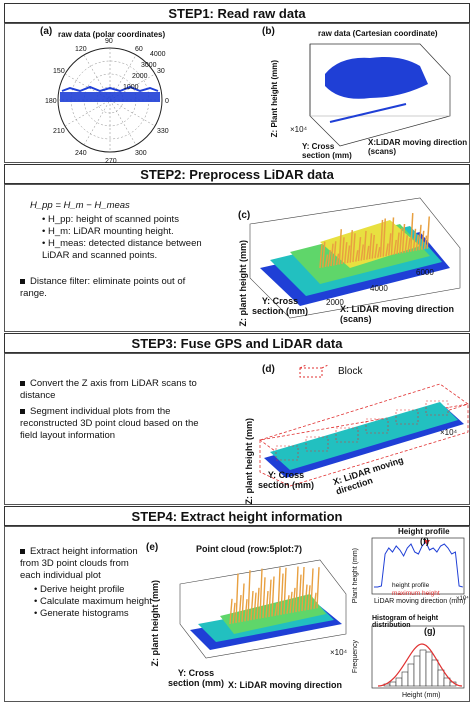 Image resolution: width=474 pixels, height=704 pixels. I want to click on panel-f-title: Height profile, so click(424, 531).